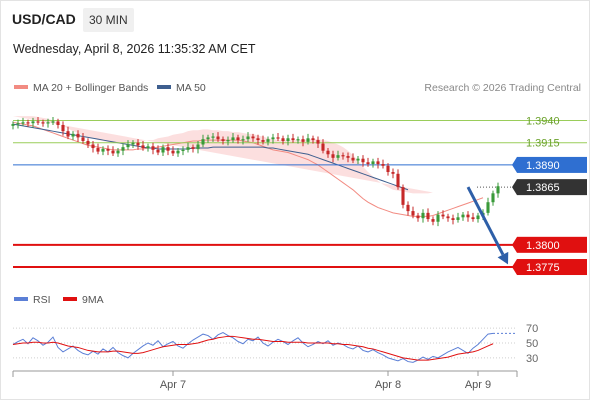 This screenshot has height=400, width=590. Describe the element at coordinates (543, 122) in the screenshot. I see `level-resistance-1-3940-label: 1.3940` at that location.